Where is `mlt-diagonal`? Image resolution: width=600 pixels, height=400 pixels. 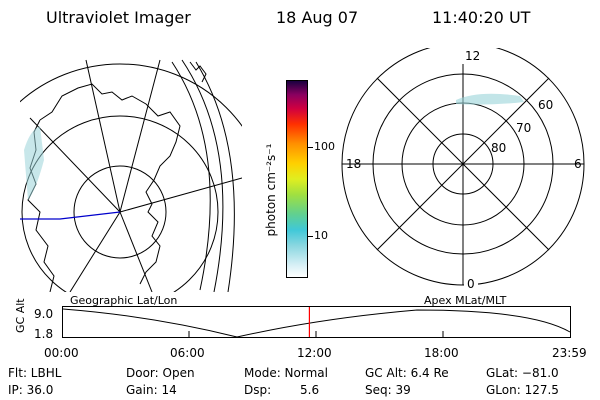 mlt-diagonal is located at coordinates (463, 164).